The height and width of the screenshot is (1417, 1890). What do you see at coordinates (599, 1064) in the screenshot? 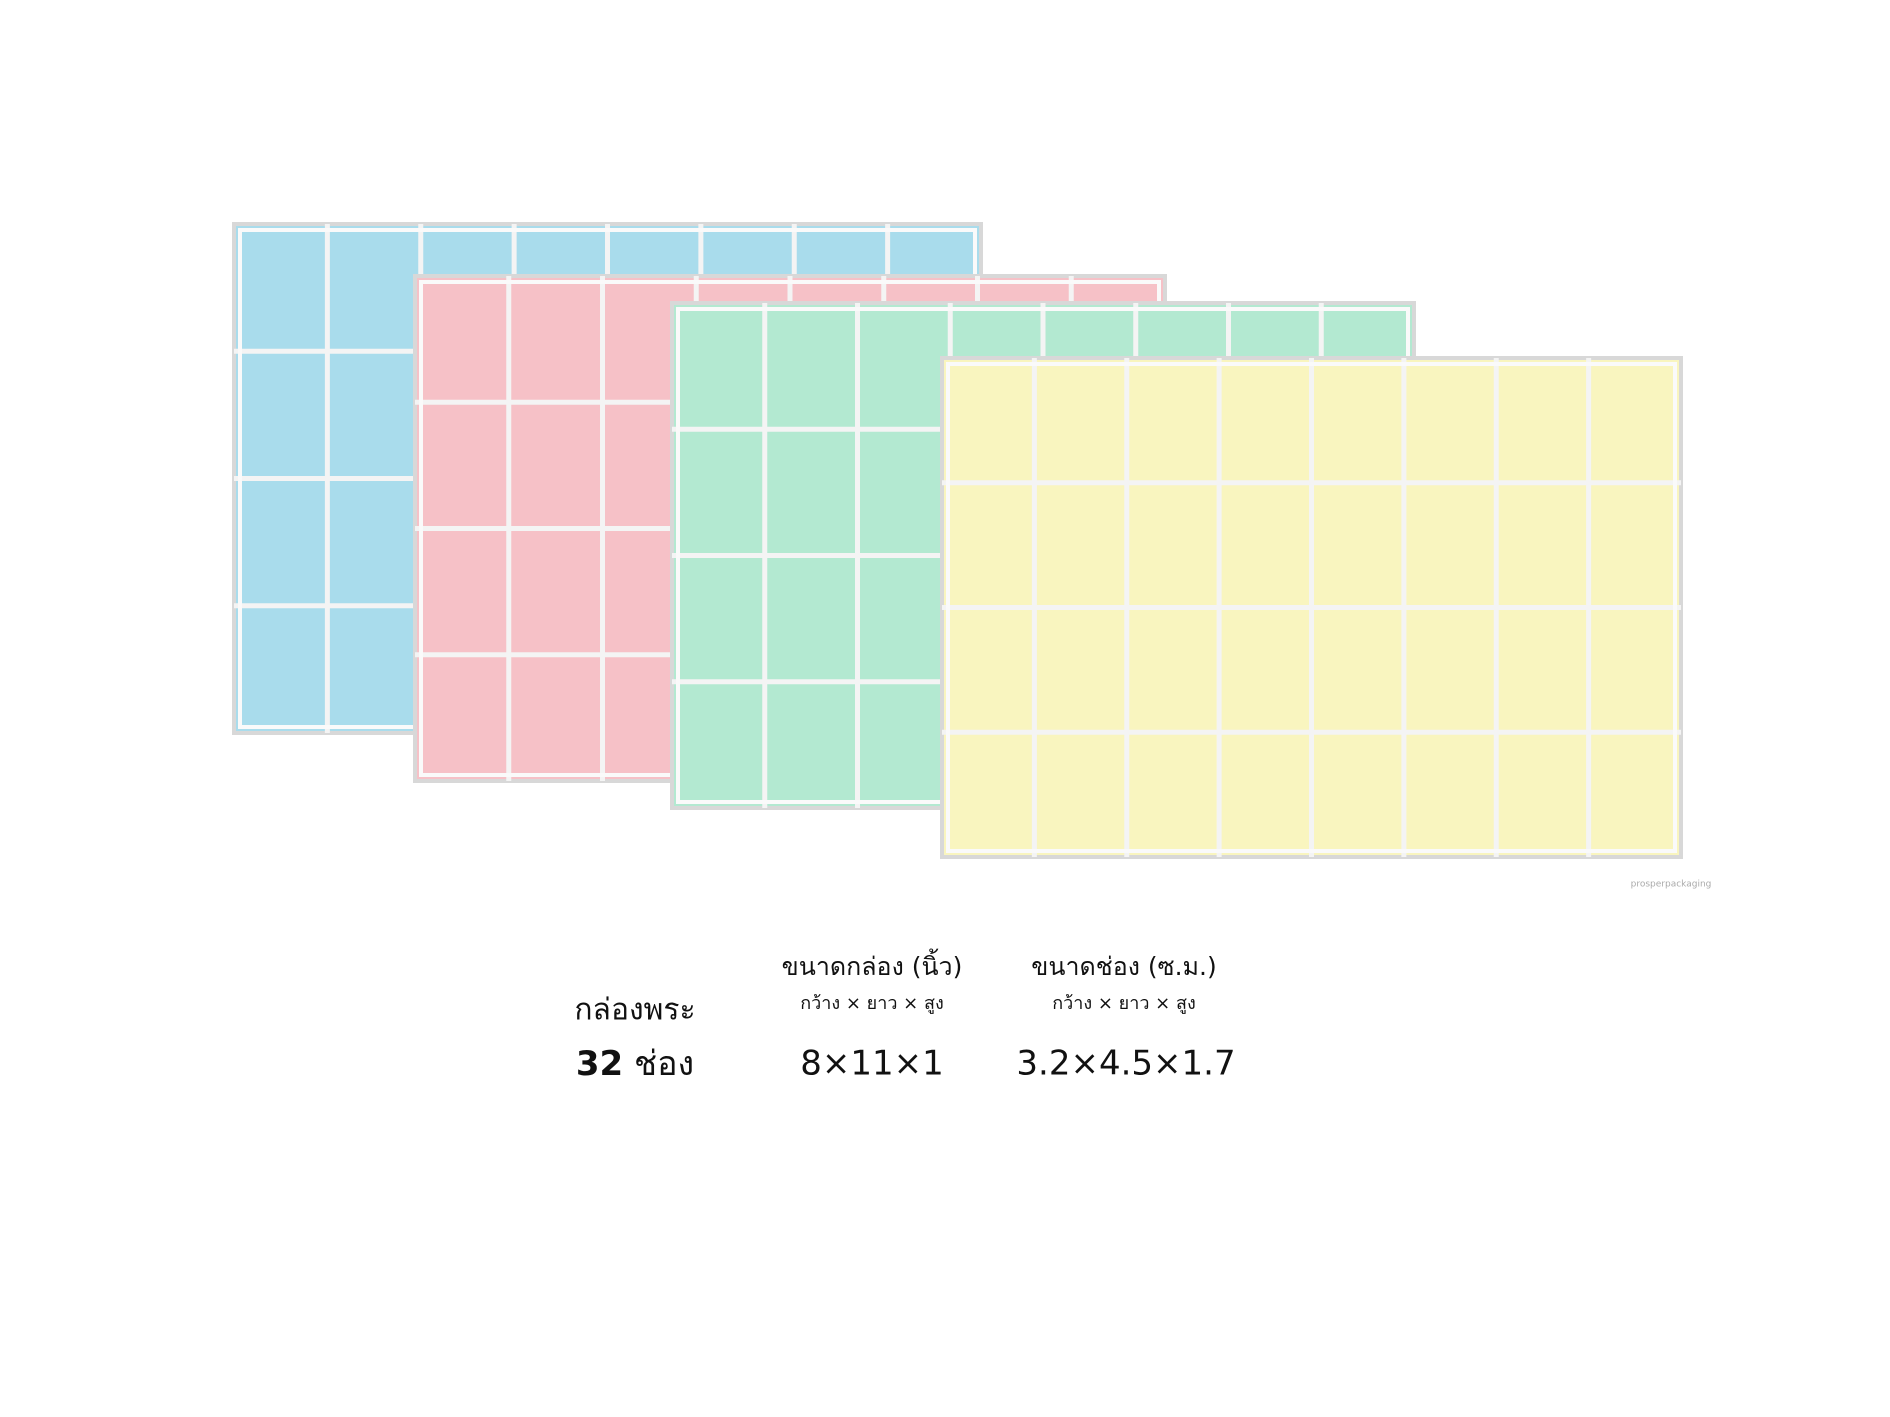
I see `product-count: 32` at bounding box center [599, 1064].